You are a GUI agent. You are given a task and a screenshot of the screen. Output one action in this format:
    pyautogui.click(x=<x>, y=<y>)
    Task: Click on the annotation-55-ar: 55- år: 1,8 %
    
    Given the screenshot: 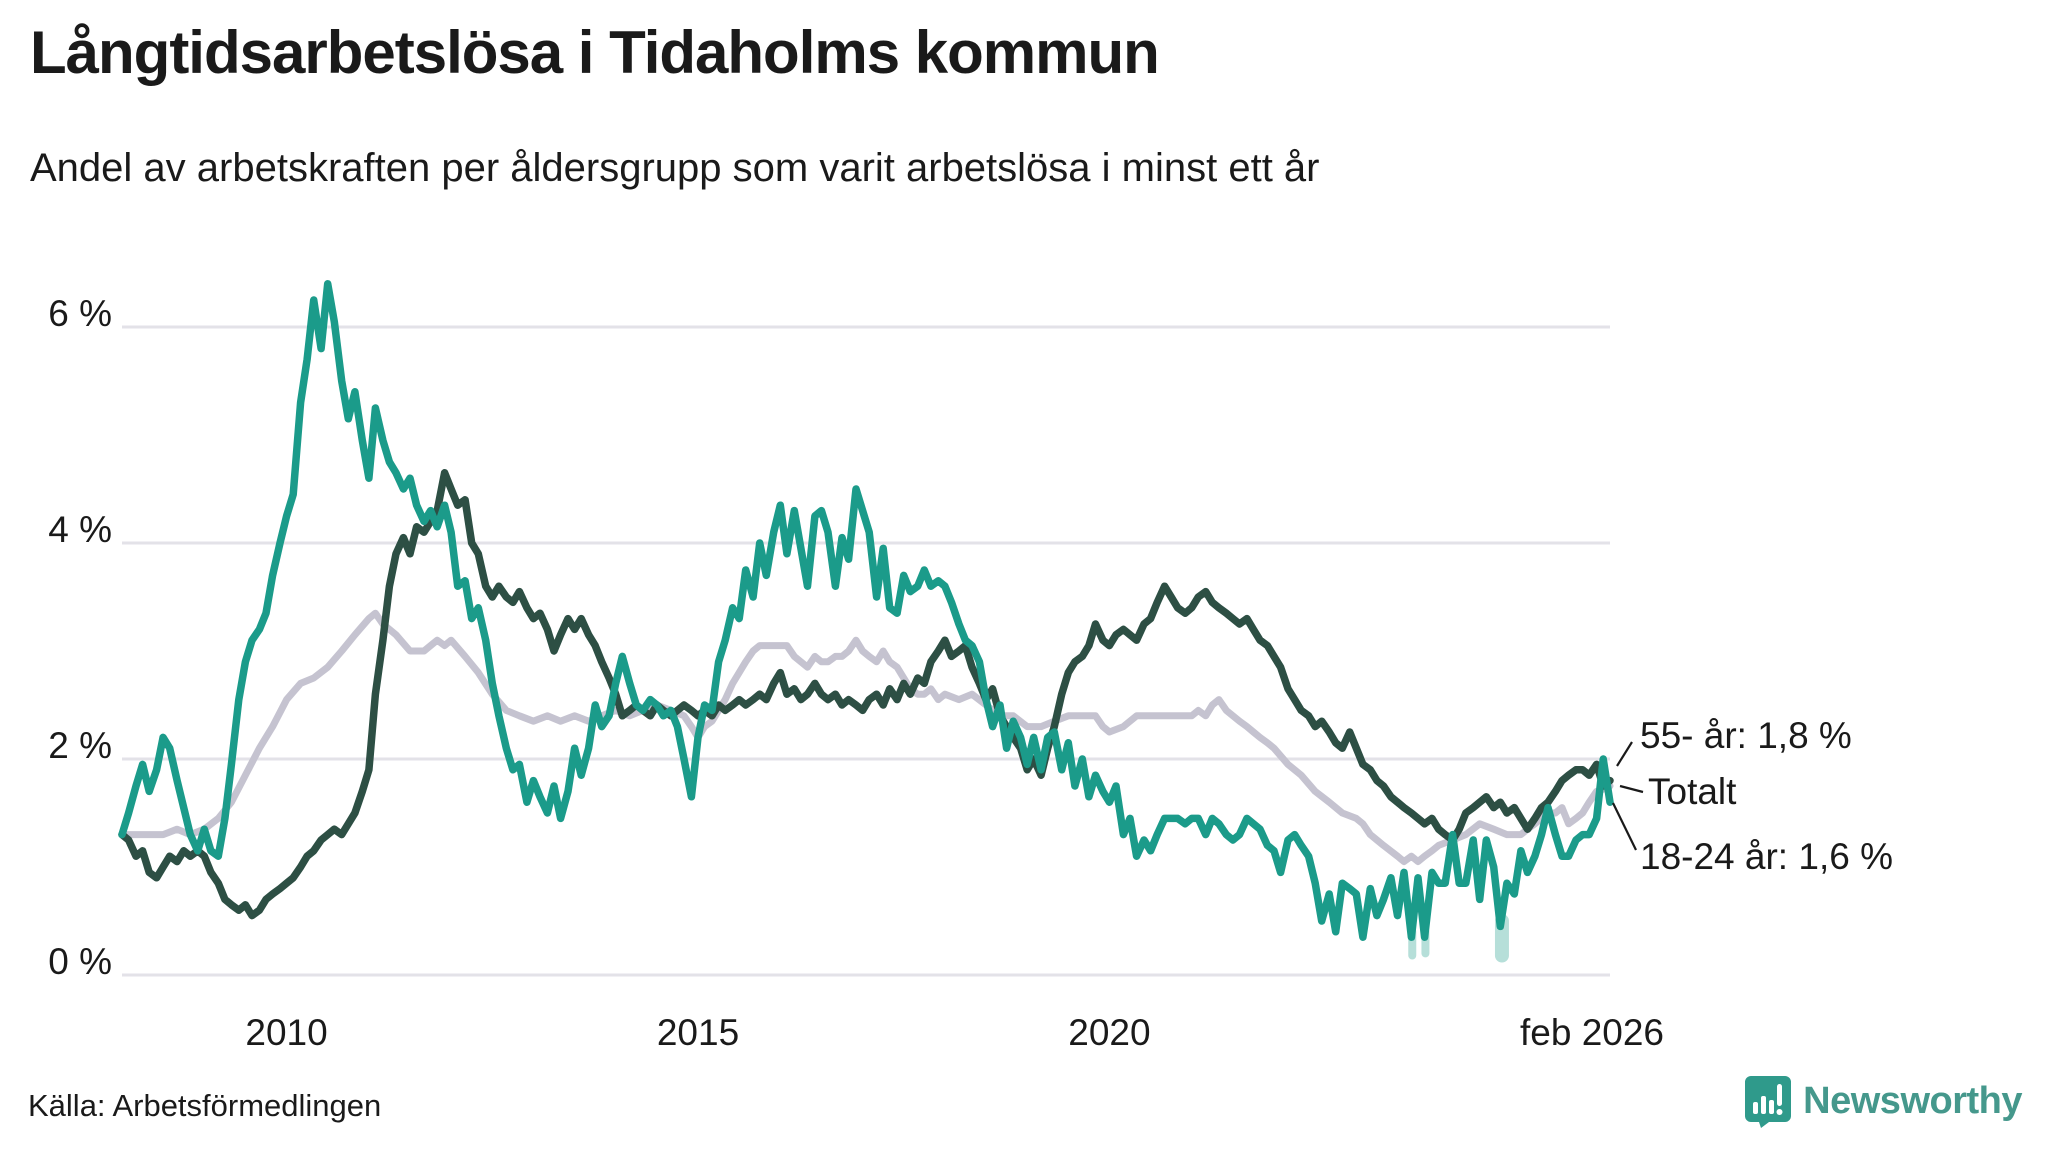 What is the action you would take?
    pyautogui.click(x=1746, y=735)
    